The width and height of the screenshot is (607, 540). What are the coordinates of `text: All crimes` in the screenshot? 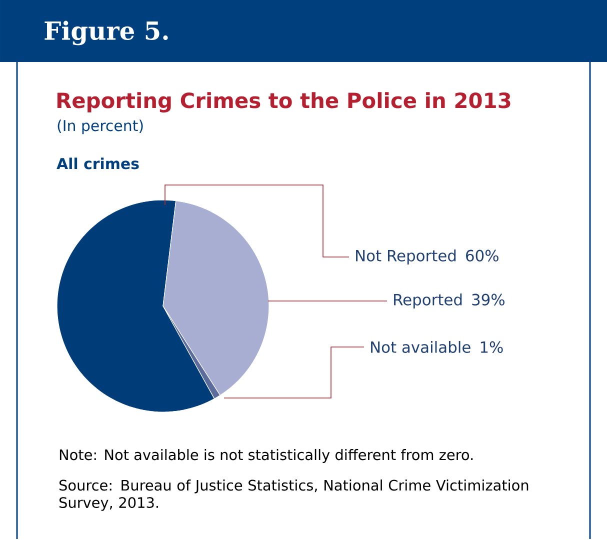 It's located at (97, 164).